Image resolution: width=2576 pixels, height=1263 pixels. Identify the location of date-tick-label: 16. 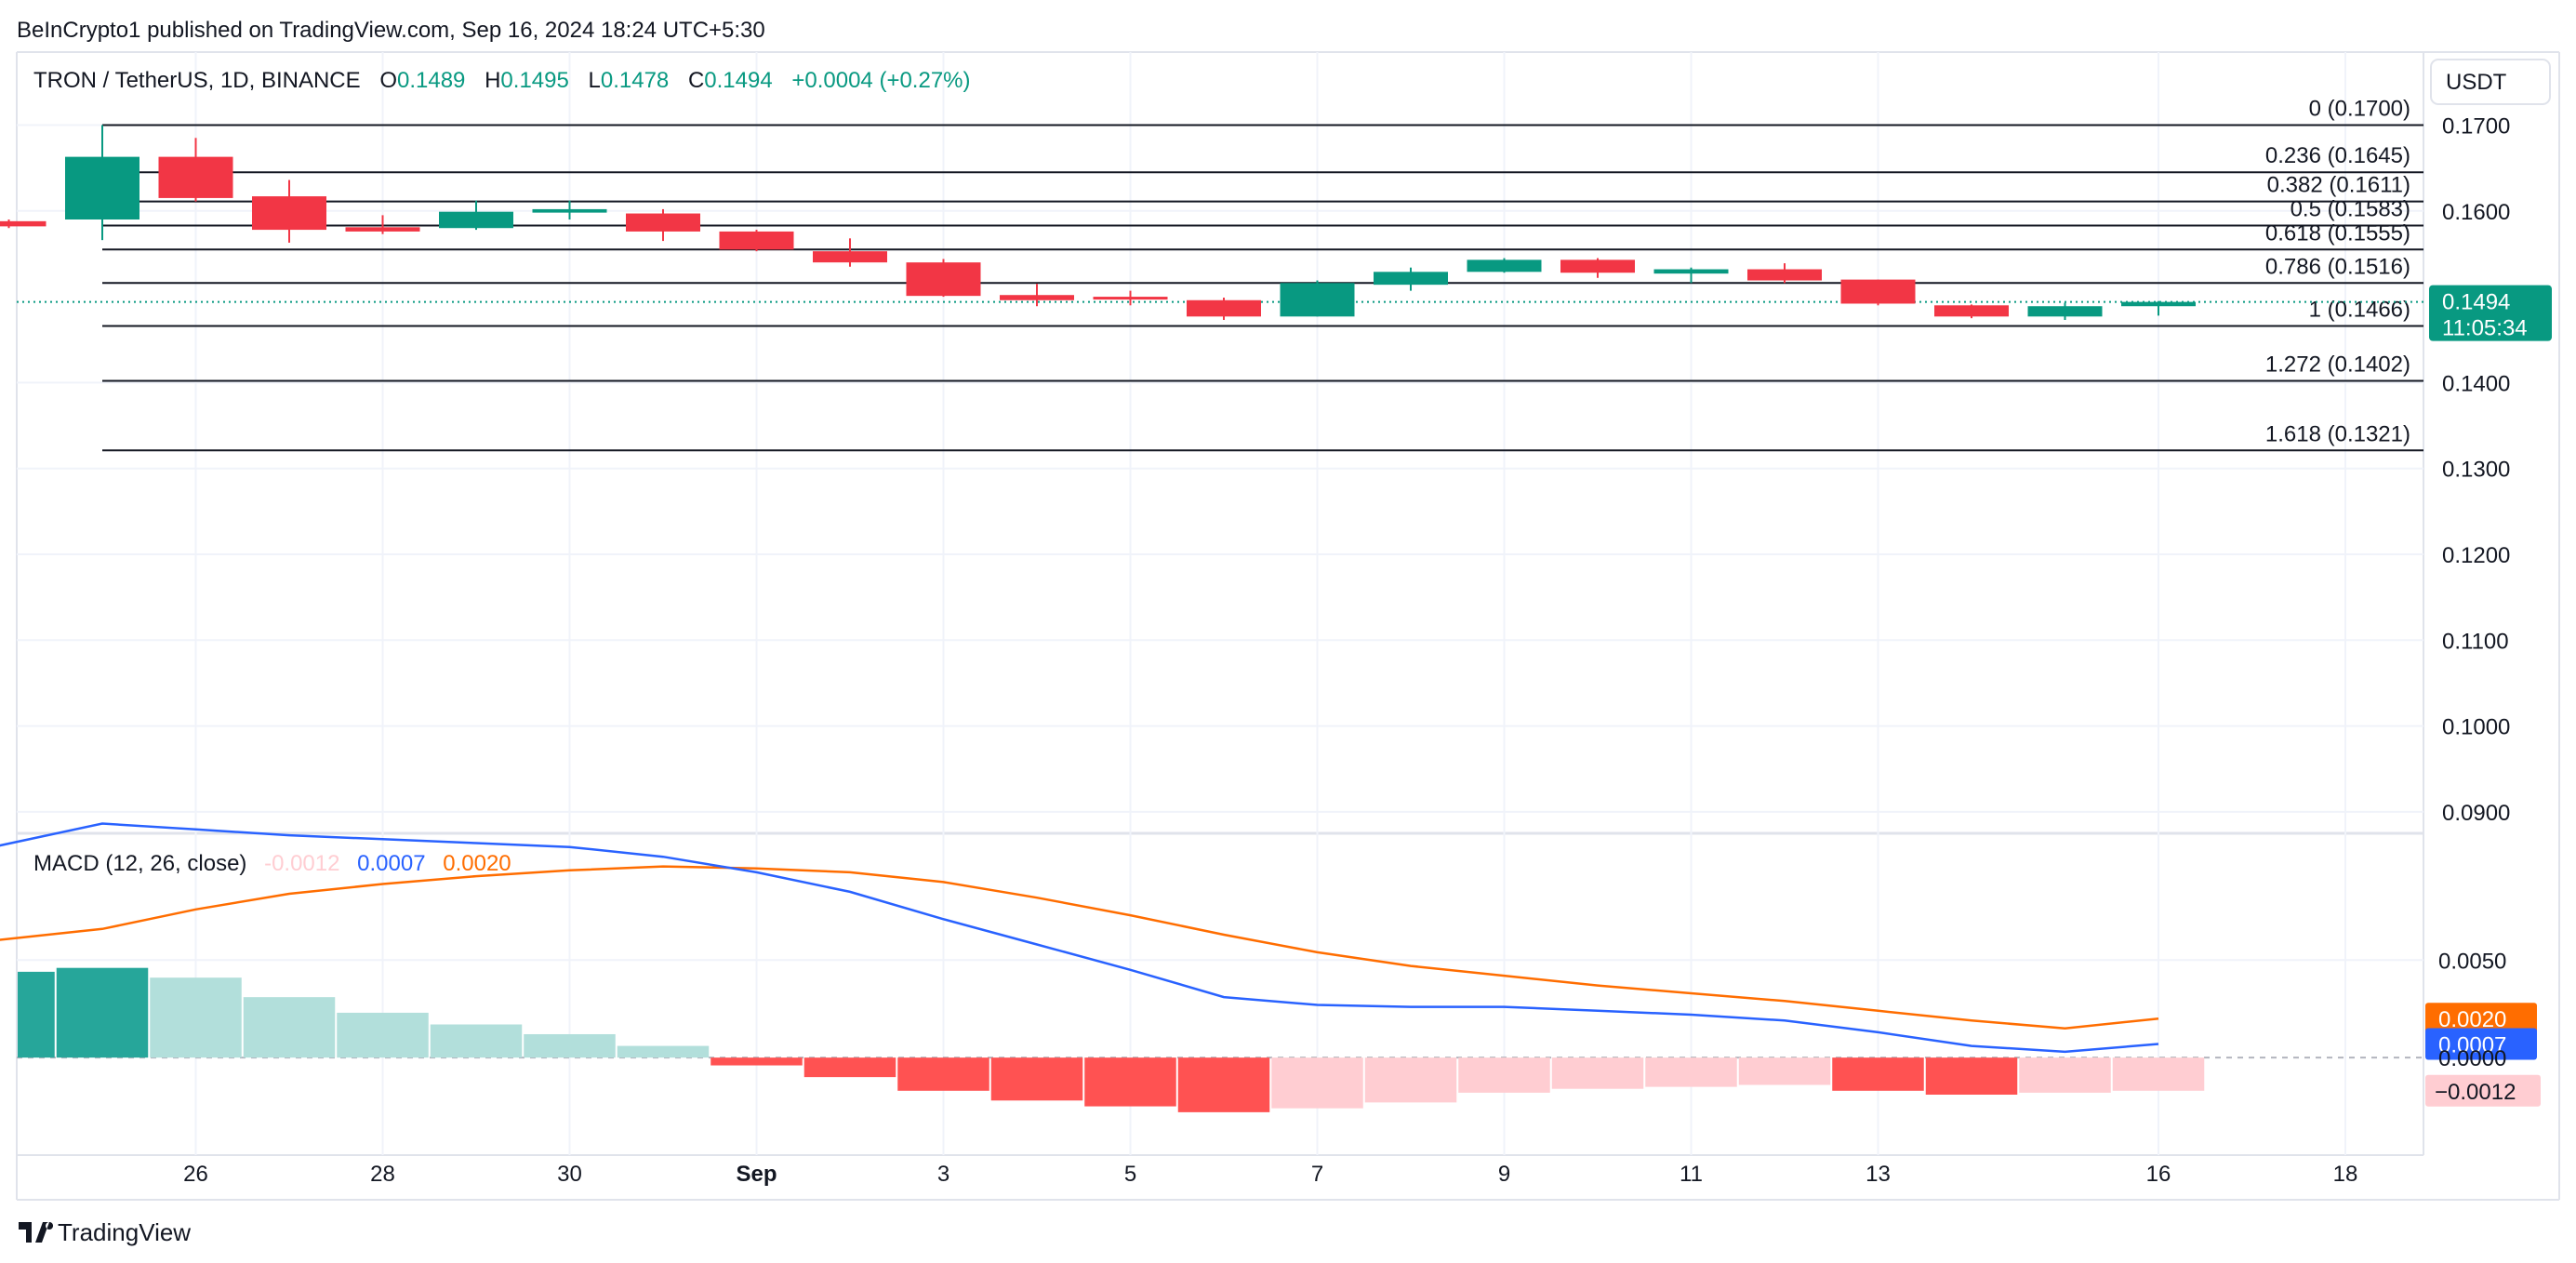
(2158, 1175).